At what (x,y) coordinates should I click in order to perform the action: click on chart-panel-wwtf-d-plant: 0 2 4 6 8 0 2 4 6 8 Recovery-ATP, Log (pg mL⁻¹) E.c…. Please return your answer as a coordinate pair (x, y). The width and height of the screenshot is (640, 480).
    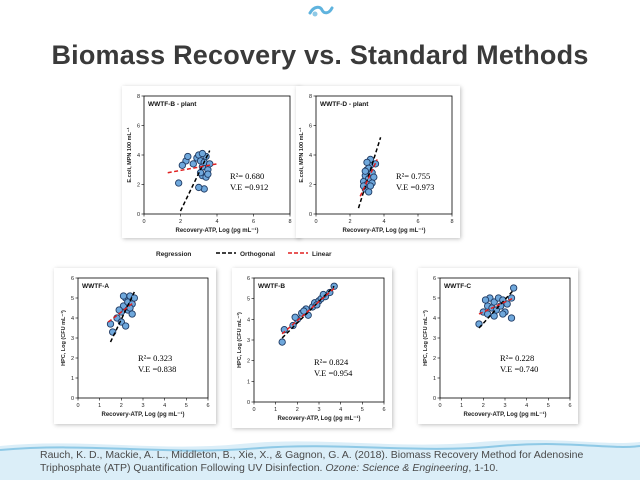
    Looking at the image, I should click on (378, 162).